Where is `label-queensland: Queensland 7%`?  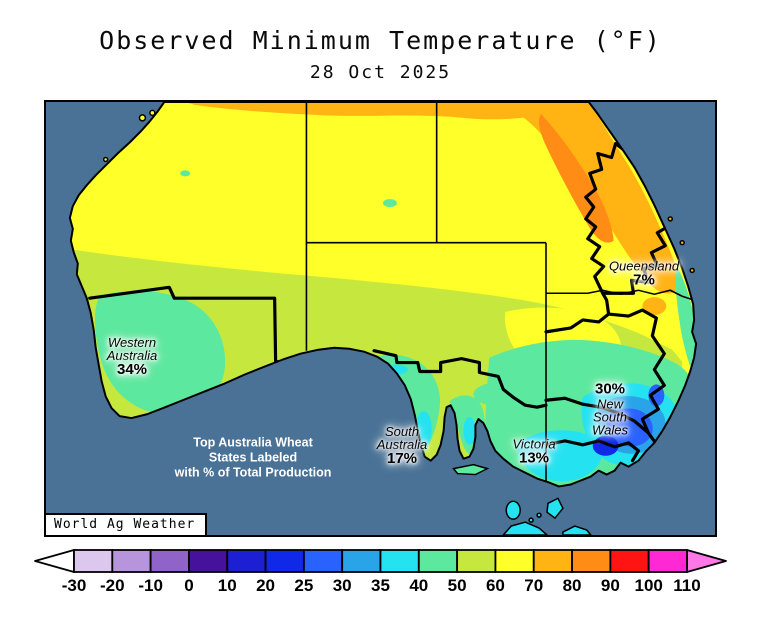
label-queensland: Queensland 7% is located at coordinates (644, 274).